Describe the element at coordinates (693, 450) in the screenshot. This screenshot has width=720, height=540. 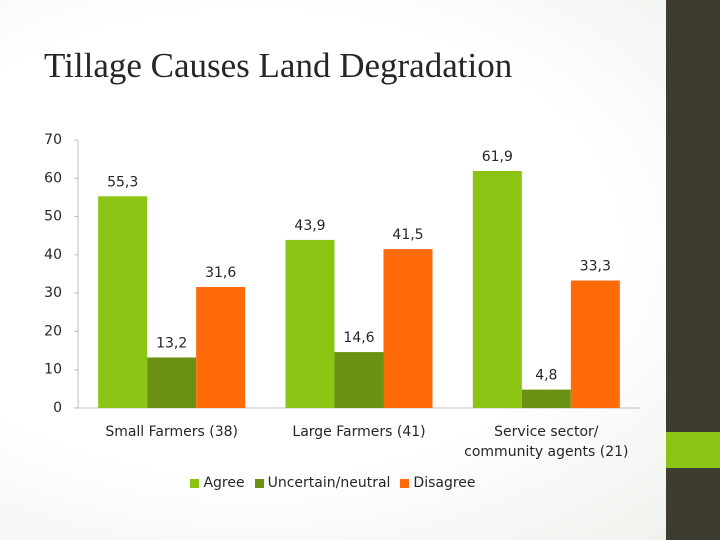
I see `side-accent` at that location.